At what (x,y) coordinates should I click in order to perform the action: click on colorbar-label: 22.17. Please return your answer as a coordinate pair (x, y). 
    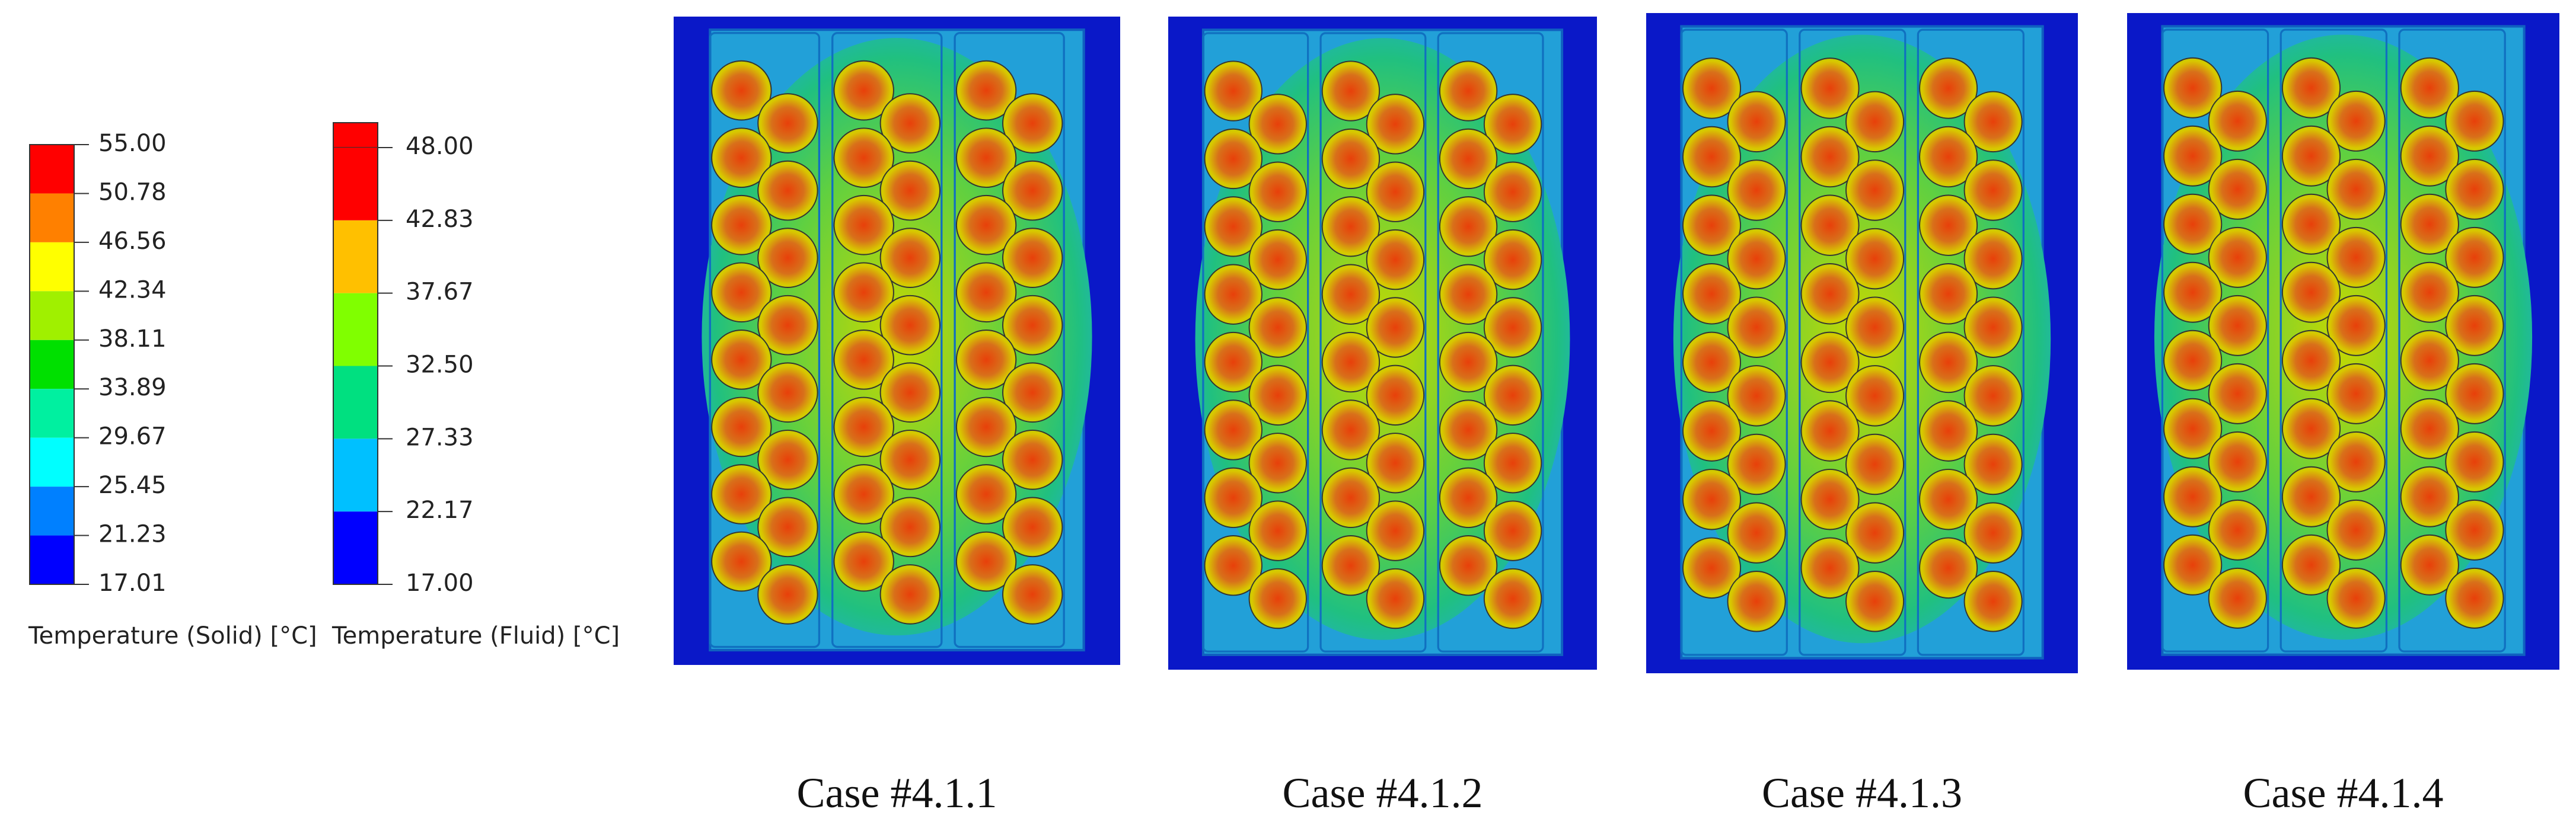
    Looking at the image, I should click on (440, 510).